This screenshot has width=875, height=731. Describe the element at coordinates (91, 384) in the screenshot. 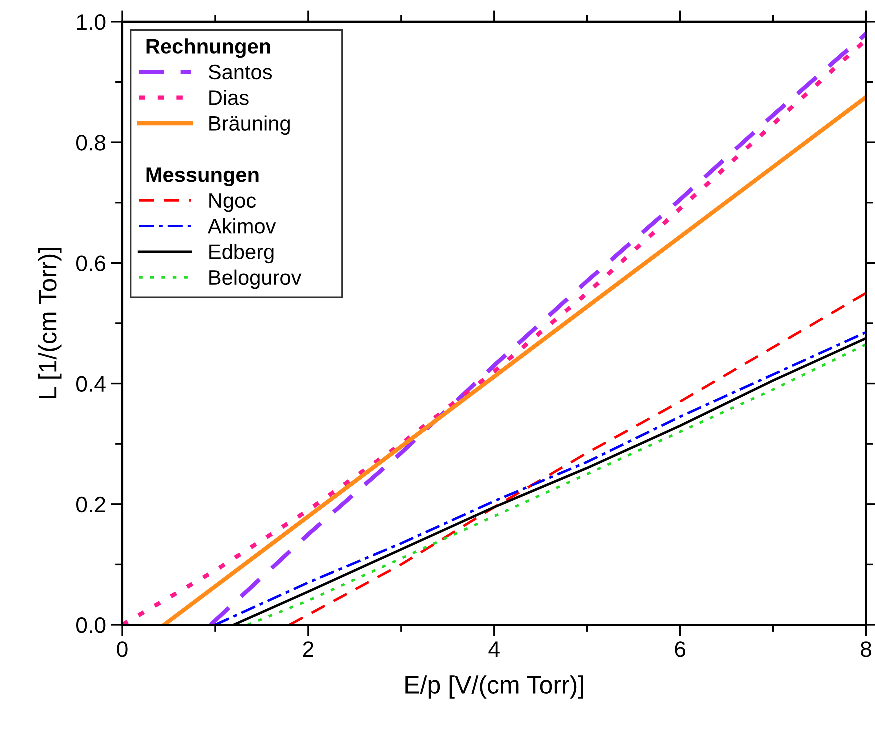

I see `y-tick-label: 0.4` at that location.